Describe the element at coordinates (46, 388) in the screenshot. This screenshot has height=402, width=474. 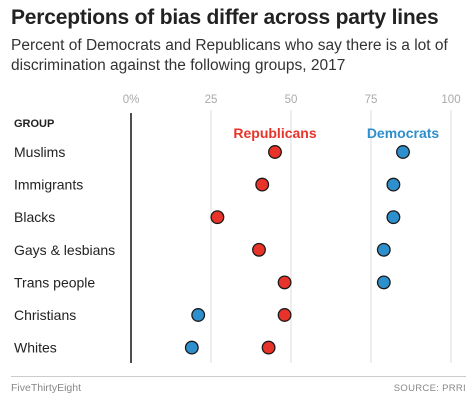
I see `brand-logo: FiveThirtyEight` at that location.